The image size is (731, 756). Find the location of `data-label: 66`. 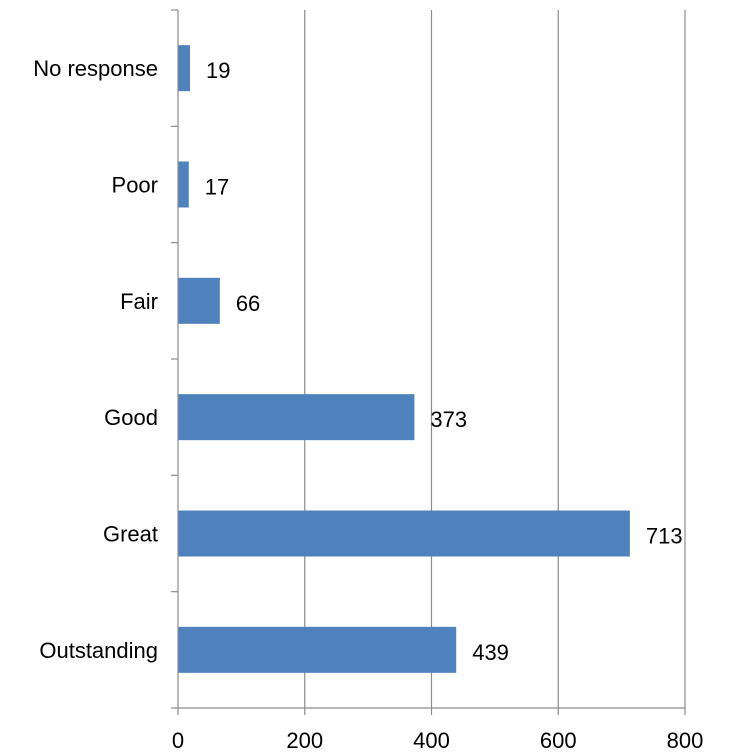

data-label: 66 is located at coordinates (248, 303).